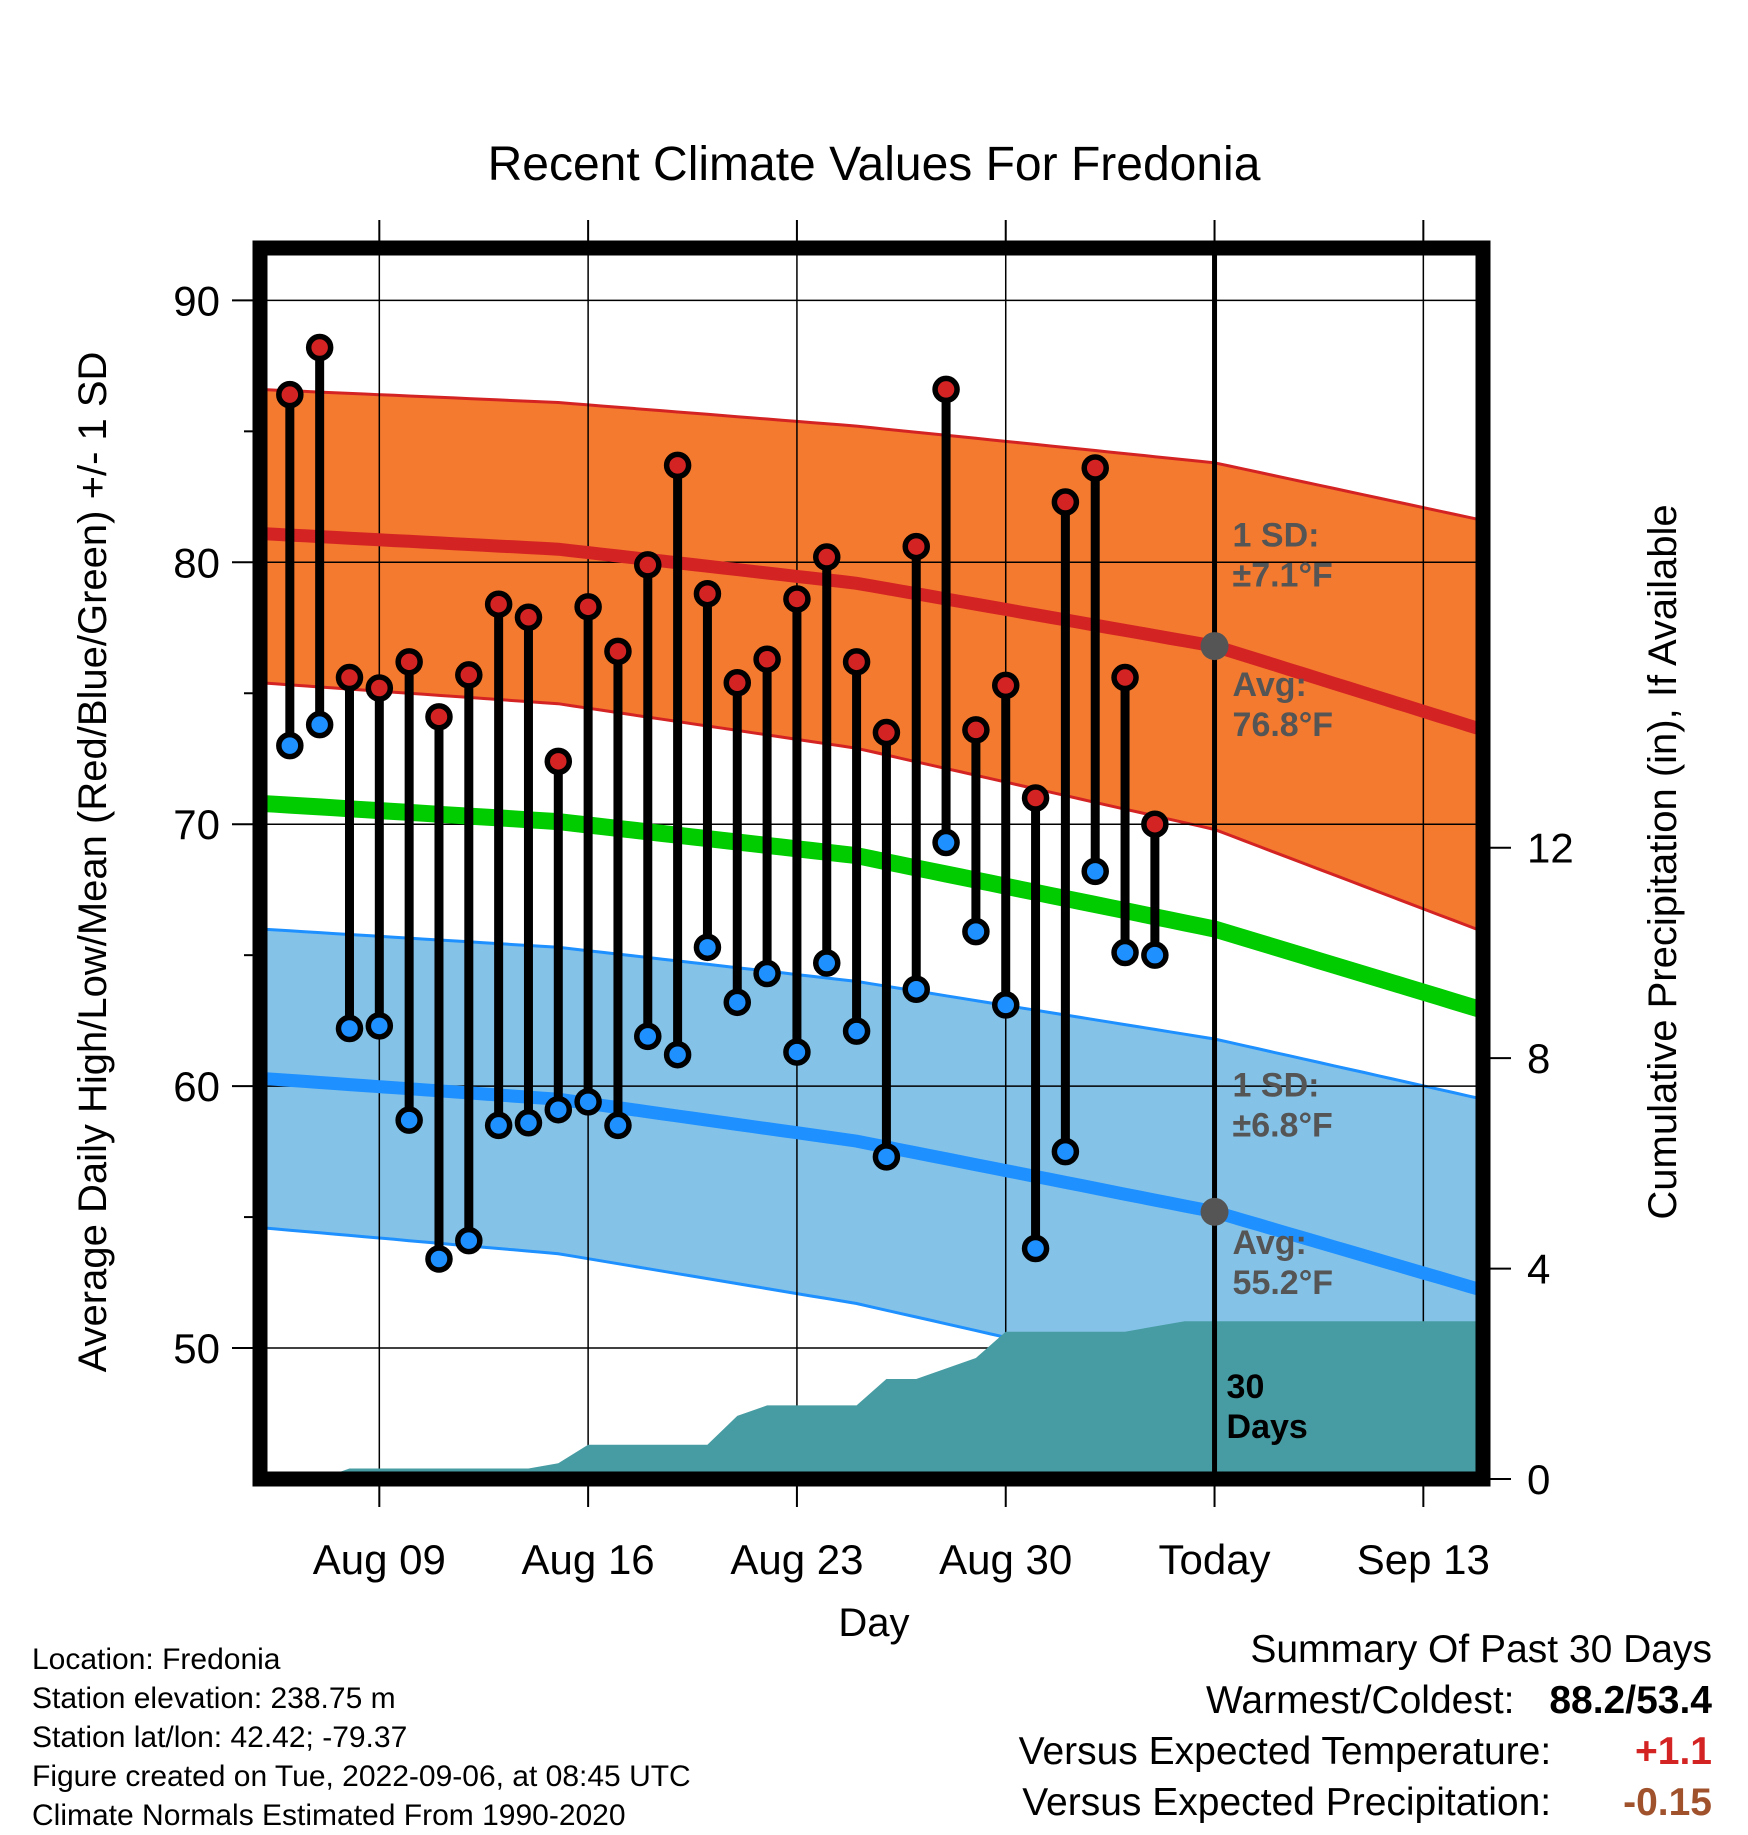  What do you see at coordinates (214, 1698) in the screenshot?
I see `elevation-text: Station elevation: 238.75 m` at bounding box center [214, 1698].